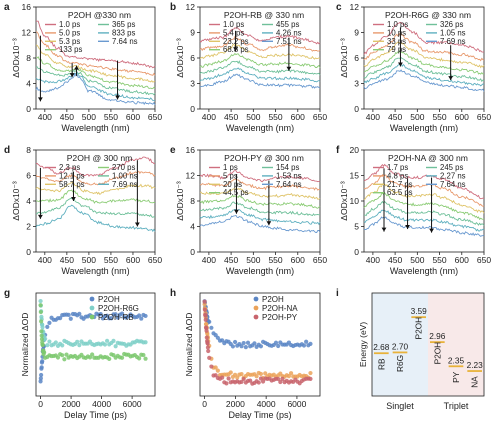 This screenshot has height=430, width=500. I want to click on legend-label: 21.7 ps, so click(400, 184).